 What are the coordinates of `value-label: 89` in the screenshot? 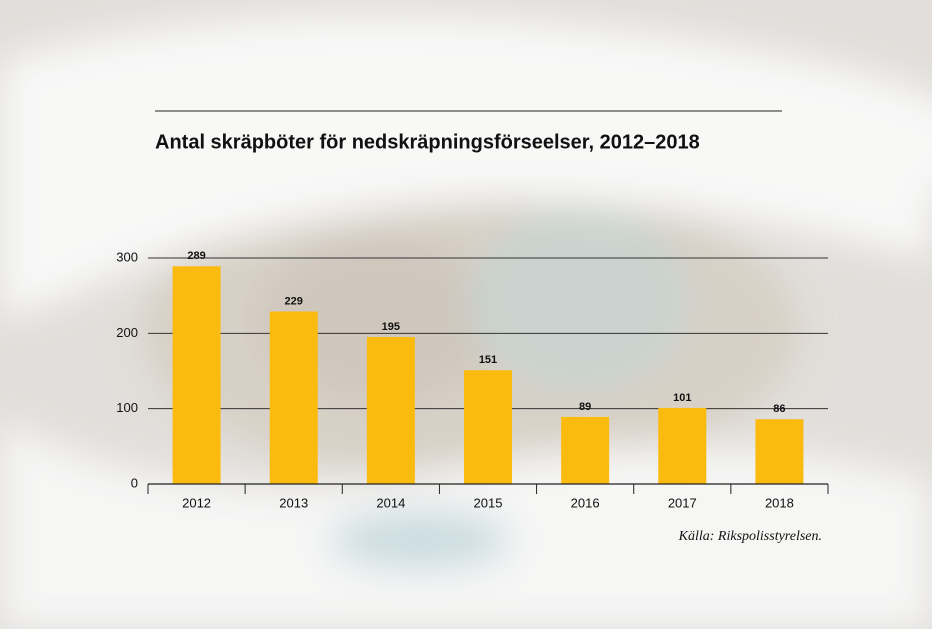 It's located at (585, 407).